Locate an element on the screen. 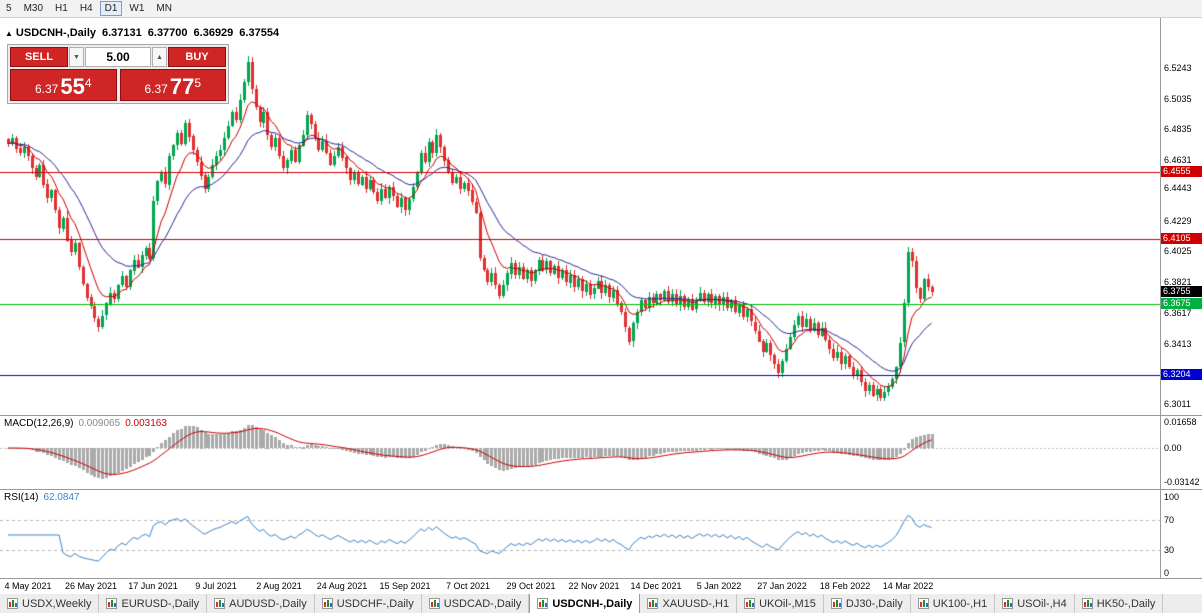 This screenshot has width=1202, height=613. timeframe-button-5: 5 is located at coordinates (9, 8).